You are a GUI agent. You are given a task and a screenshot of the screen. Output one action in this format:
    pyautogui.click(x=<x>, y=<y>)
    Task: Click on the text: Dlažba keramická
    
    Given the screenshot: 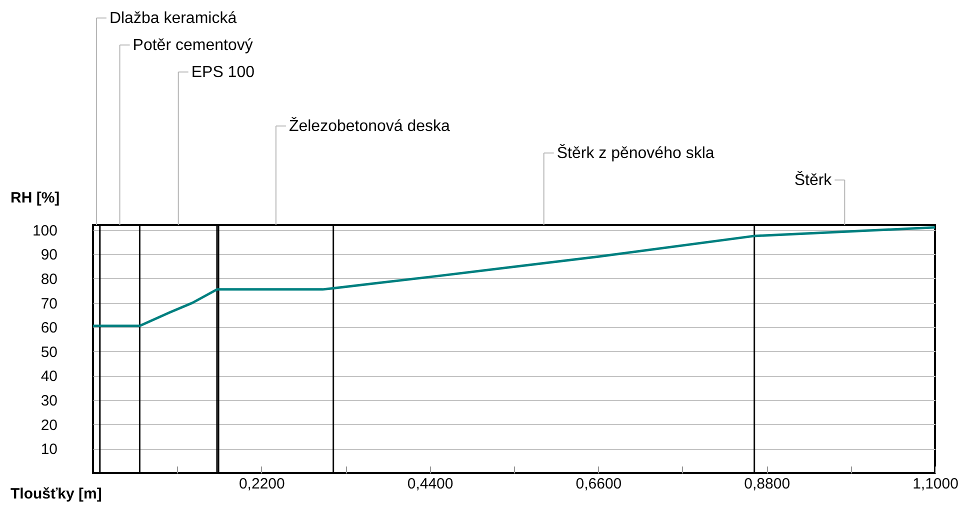 What is the action you would take?
    pyautogui.click(x=173, y=18)
    